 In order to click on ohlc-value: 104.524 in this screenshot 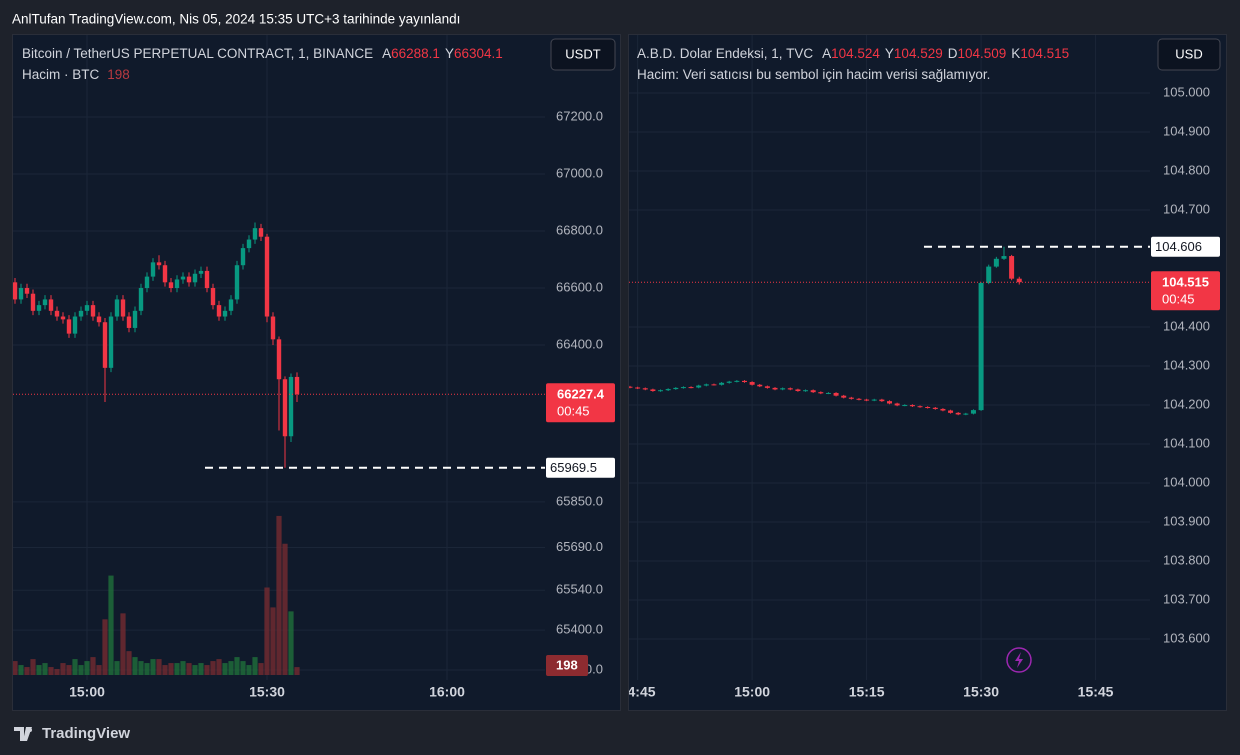, I will do `click(855, 53)`.